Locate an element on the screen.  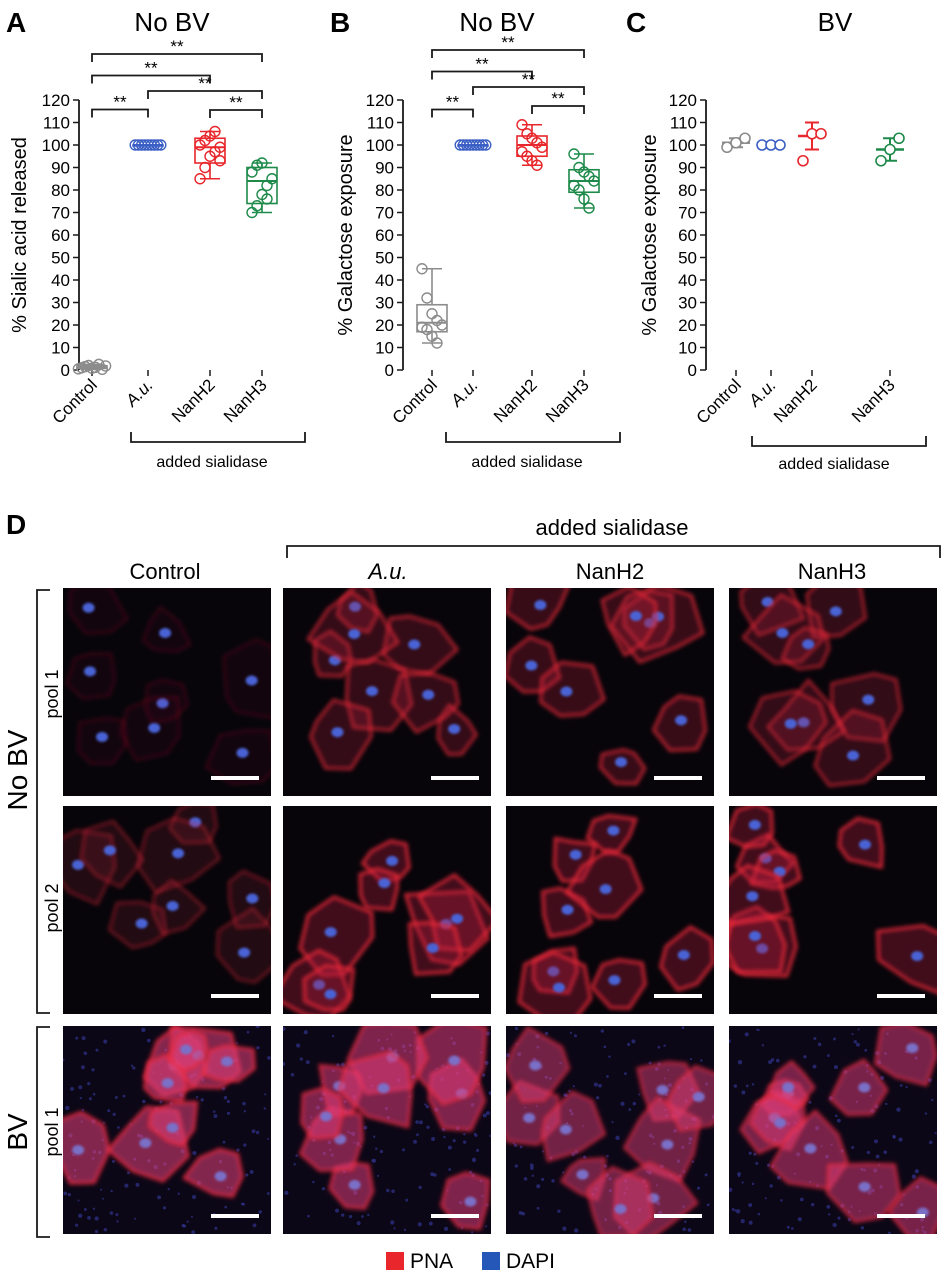
y-tick-label-c-100: 100 is located at coordinates (683, 145).